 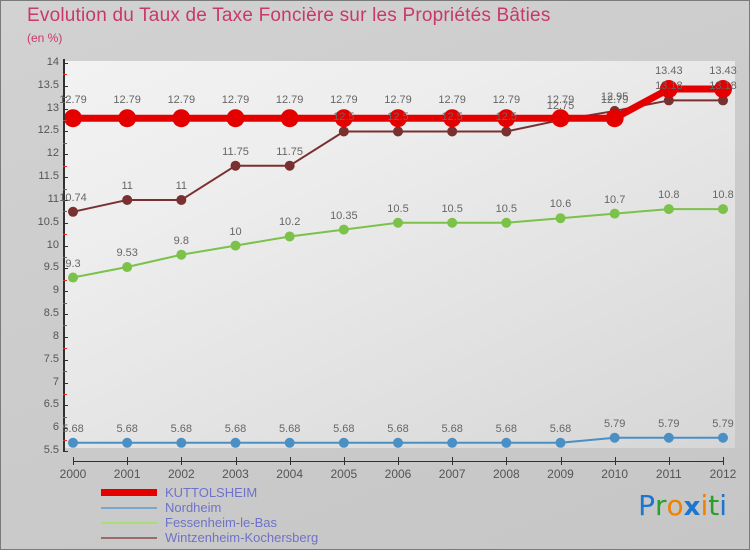 I want to click on logo-letter: i, so click(x=704, y=505).